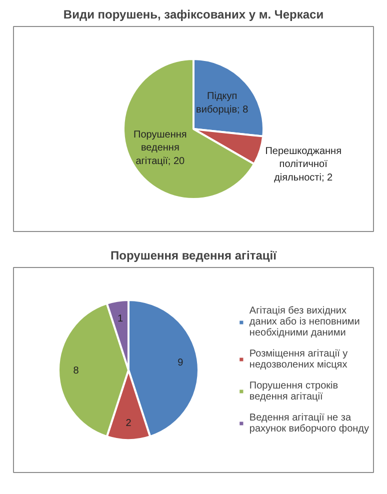  Describe the element at coordinates (309, 423) in the screenshot. I see `legend-label: Ведення агітації не за рахунок виборчого фонду` at that location.